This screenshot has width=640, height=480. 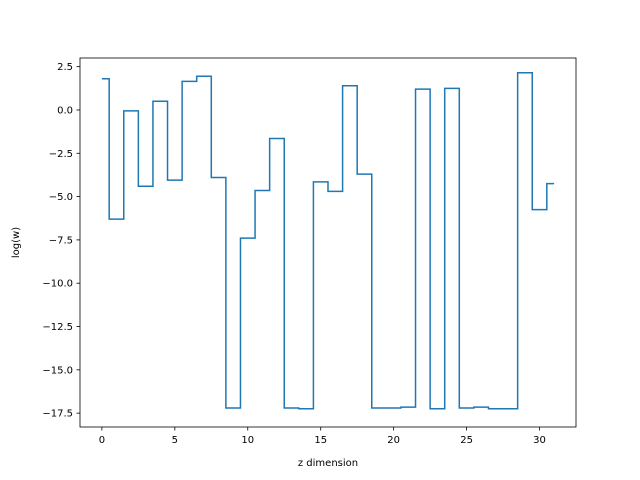 I want to click on x-tick-label: 10, so click(x=247, y=440).